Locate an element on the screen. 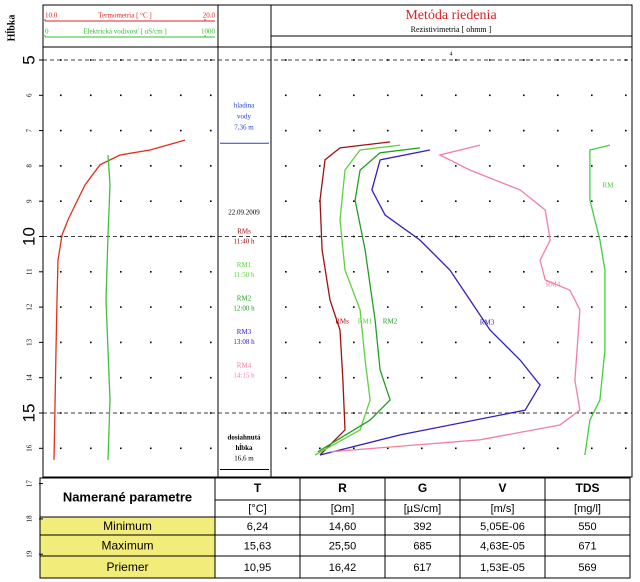  table-header: G is located at coordinates (422, 488).